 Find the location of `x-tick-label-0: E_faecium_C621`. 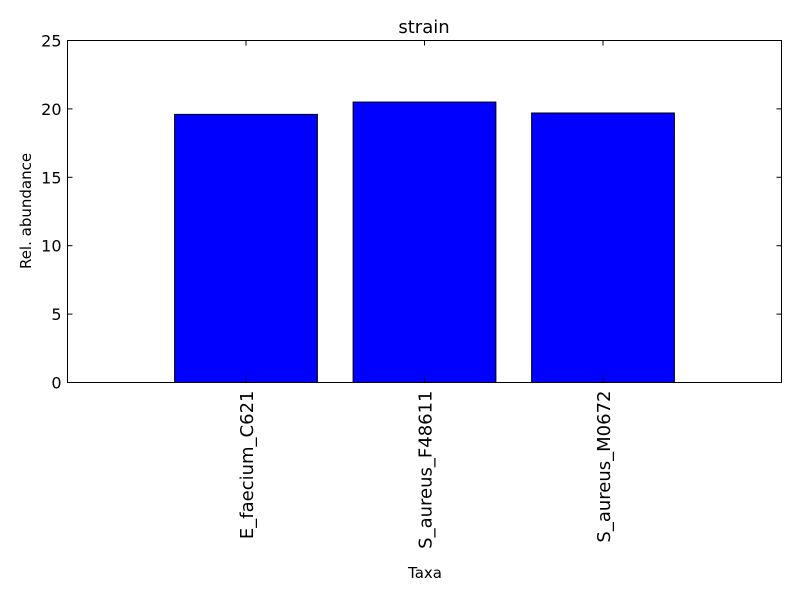

x-tick-label-0: E_faecium_C621 is located at coordinates (247, 465).